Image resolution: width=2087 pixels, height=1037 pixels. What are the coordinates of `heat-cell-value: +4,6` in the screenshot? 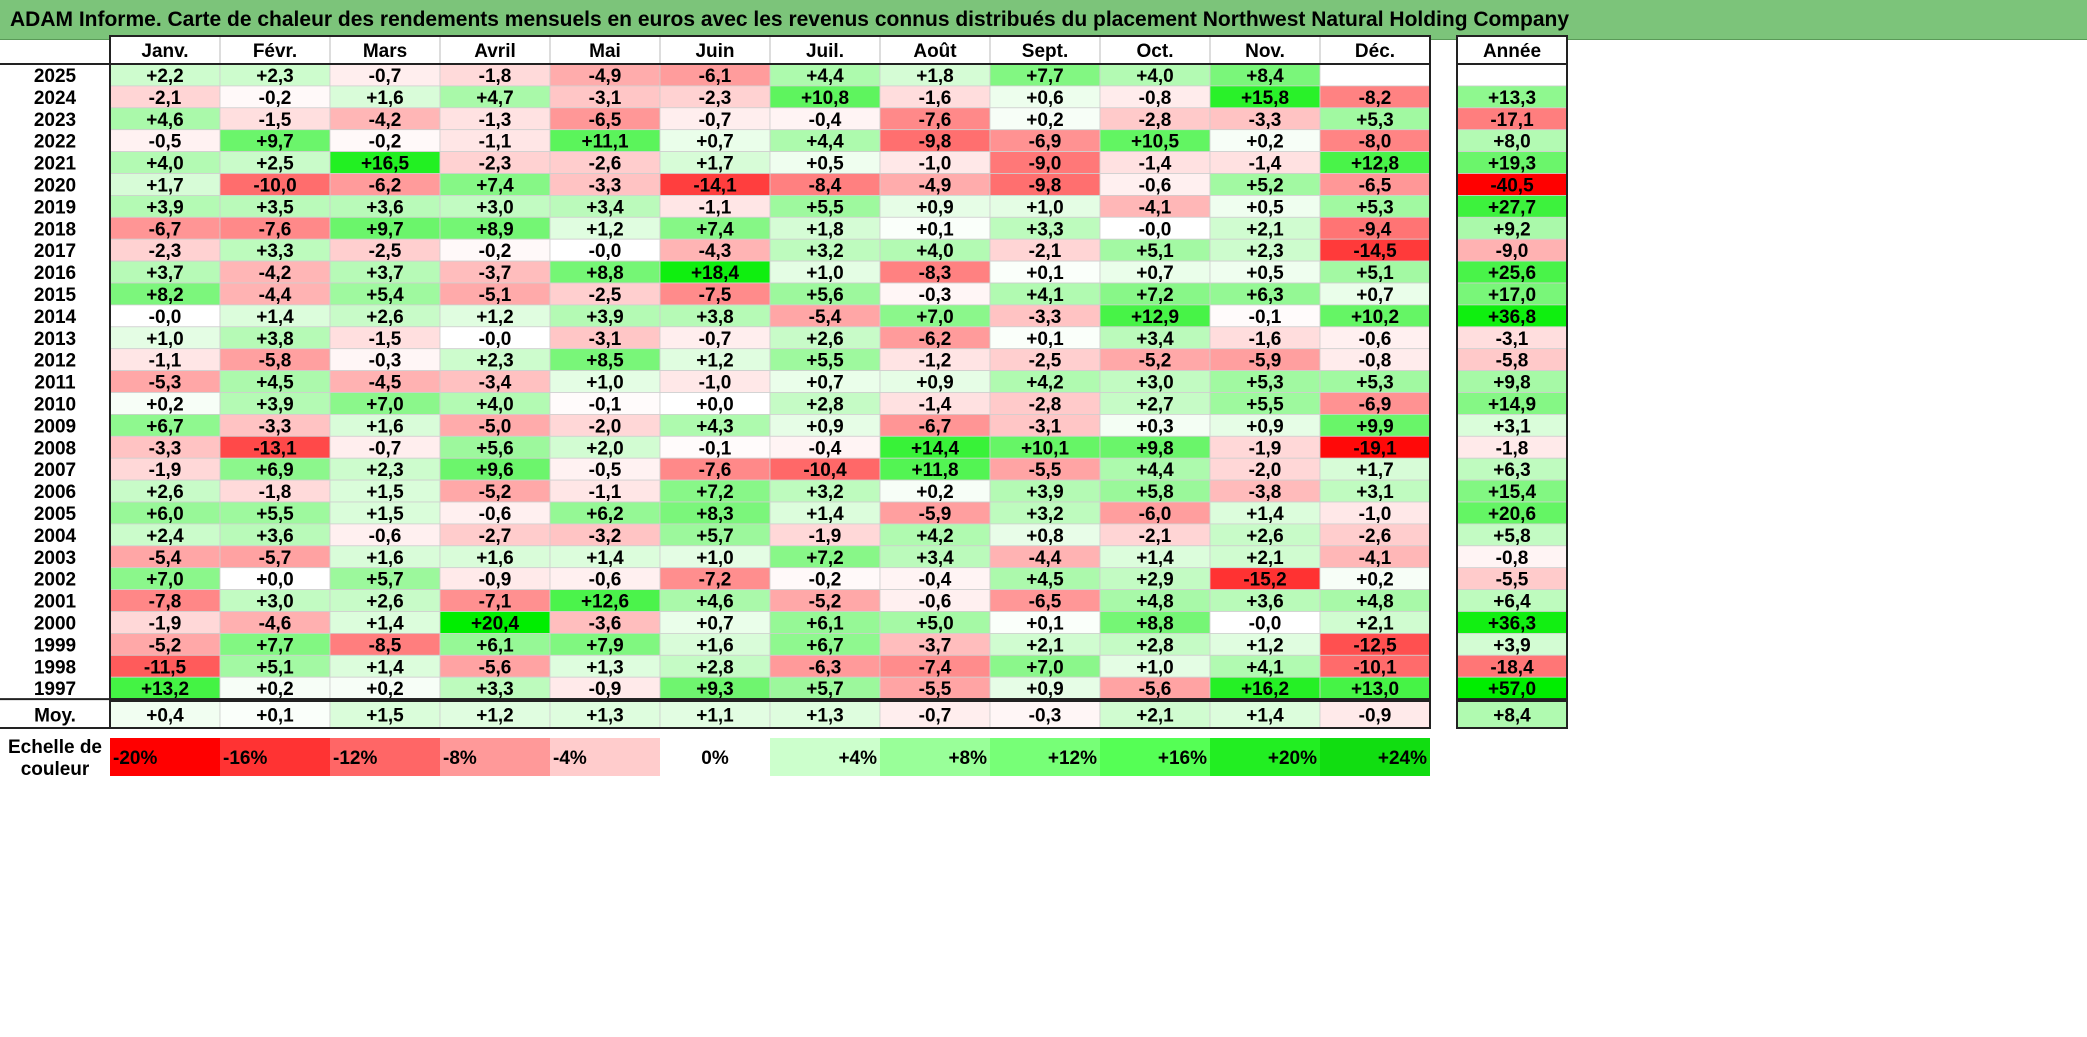 It's located at (165, 120).